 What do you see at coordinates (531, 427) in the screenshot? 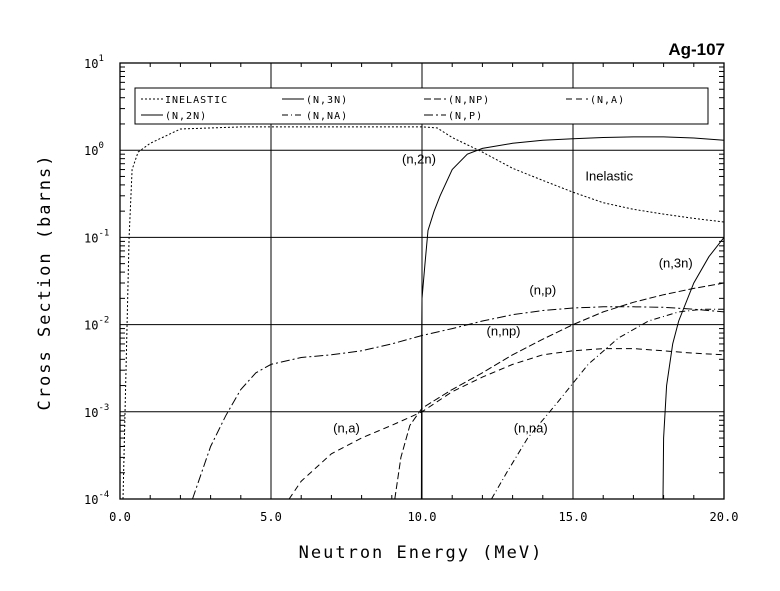
I see `curve-label: (n,na)` at bounding box center [531, 427].